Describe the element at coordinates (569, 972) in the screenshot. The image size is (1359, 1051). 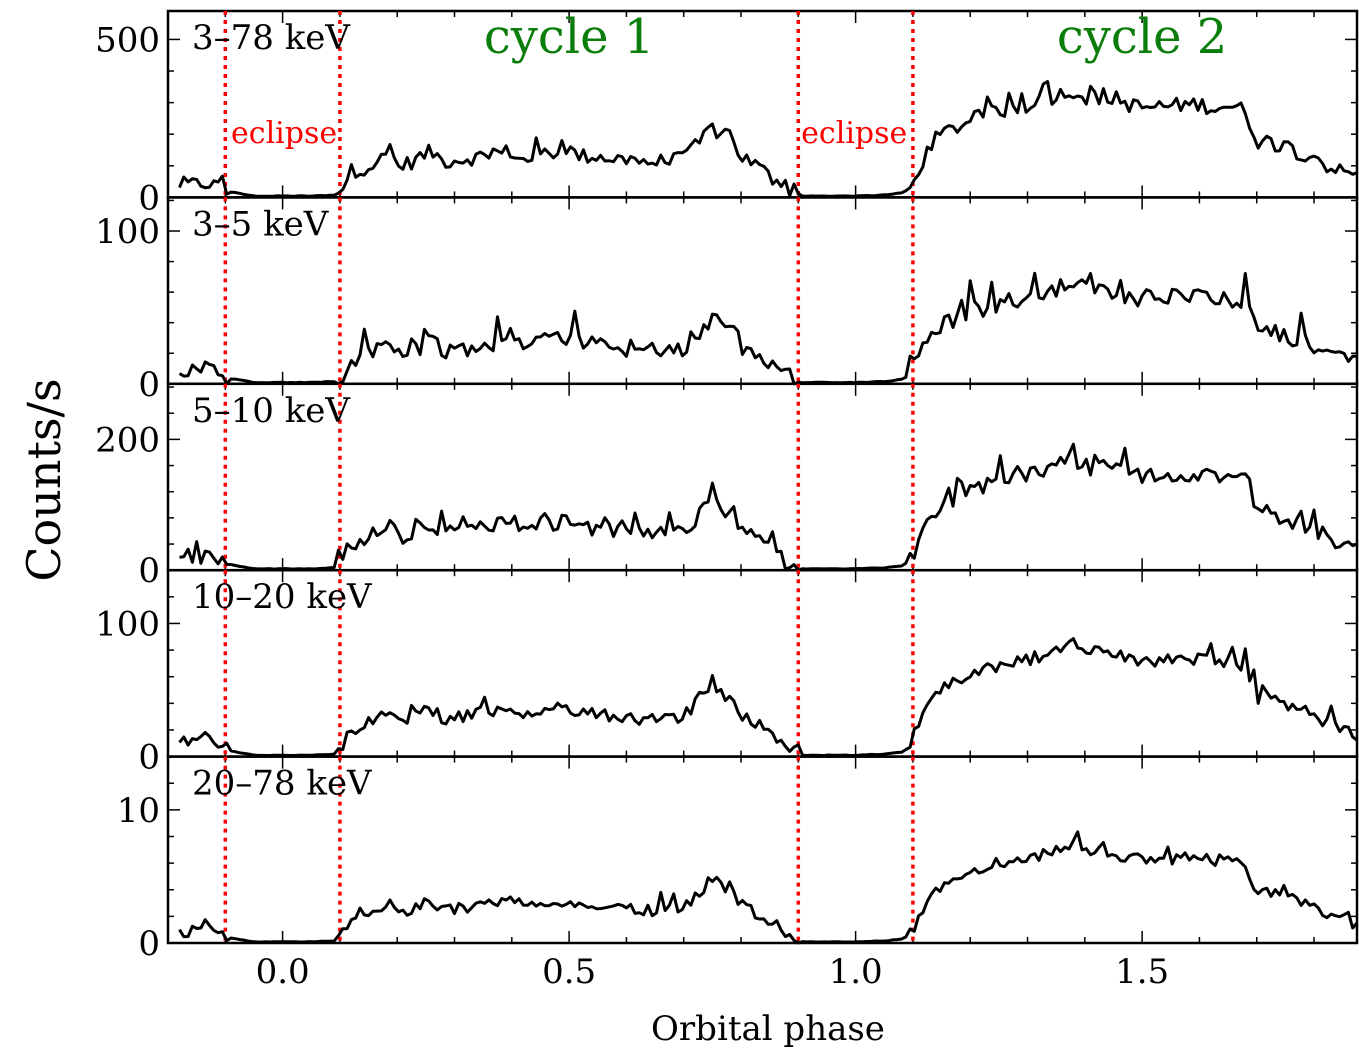
I see `x-tick-label: 0.5` at that location.